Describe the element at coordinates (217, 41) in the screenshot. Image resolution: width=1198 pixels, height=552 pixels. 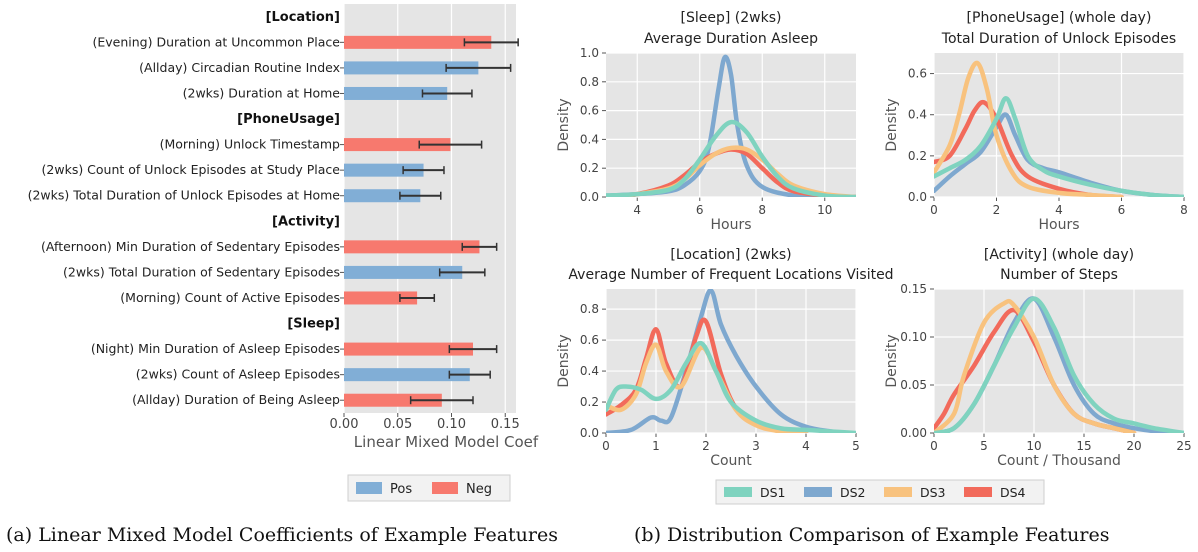
I see `bar-row-label: (Evening) Duration at Uncommon Place` at that location.